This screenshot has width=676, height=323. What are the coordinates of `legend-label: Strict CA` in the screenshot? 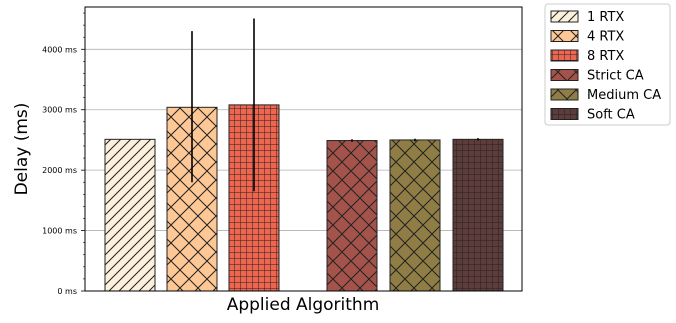 It's located at (615, 76).